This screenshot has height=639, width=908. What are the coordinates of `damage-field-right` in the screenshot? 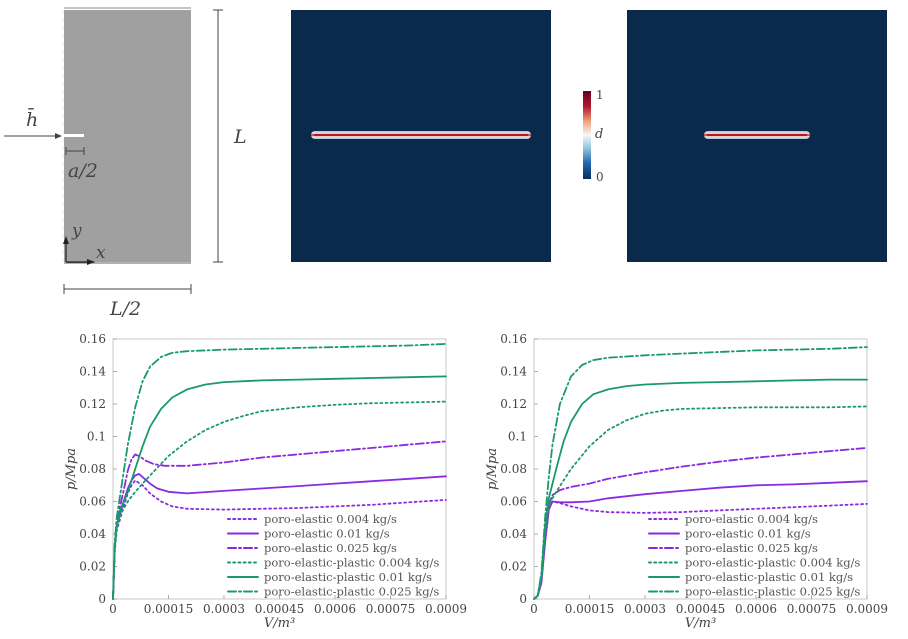 It's located at (757, 136).